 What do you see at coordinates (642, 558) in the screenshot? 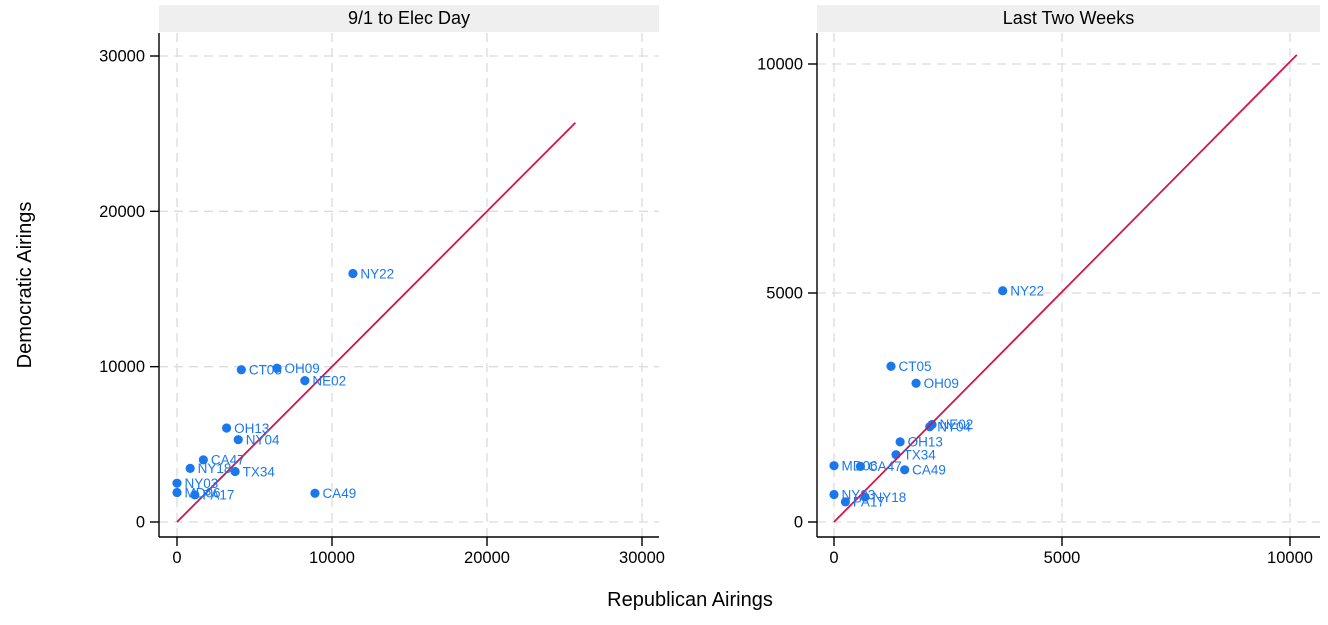
I see `x-tick-label: 30000` at bounding box center [642, 558].